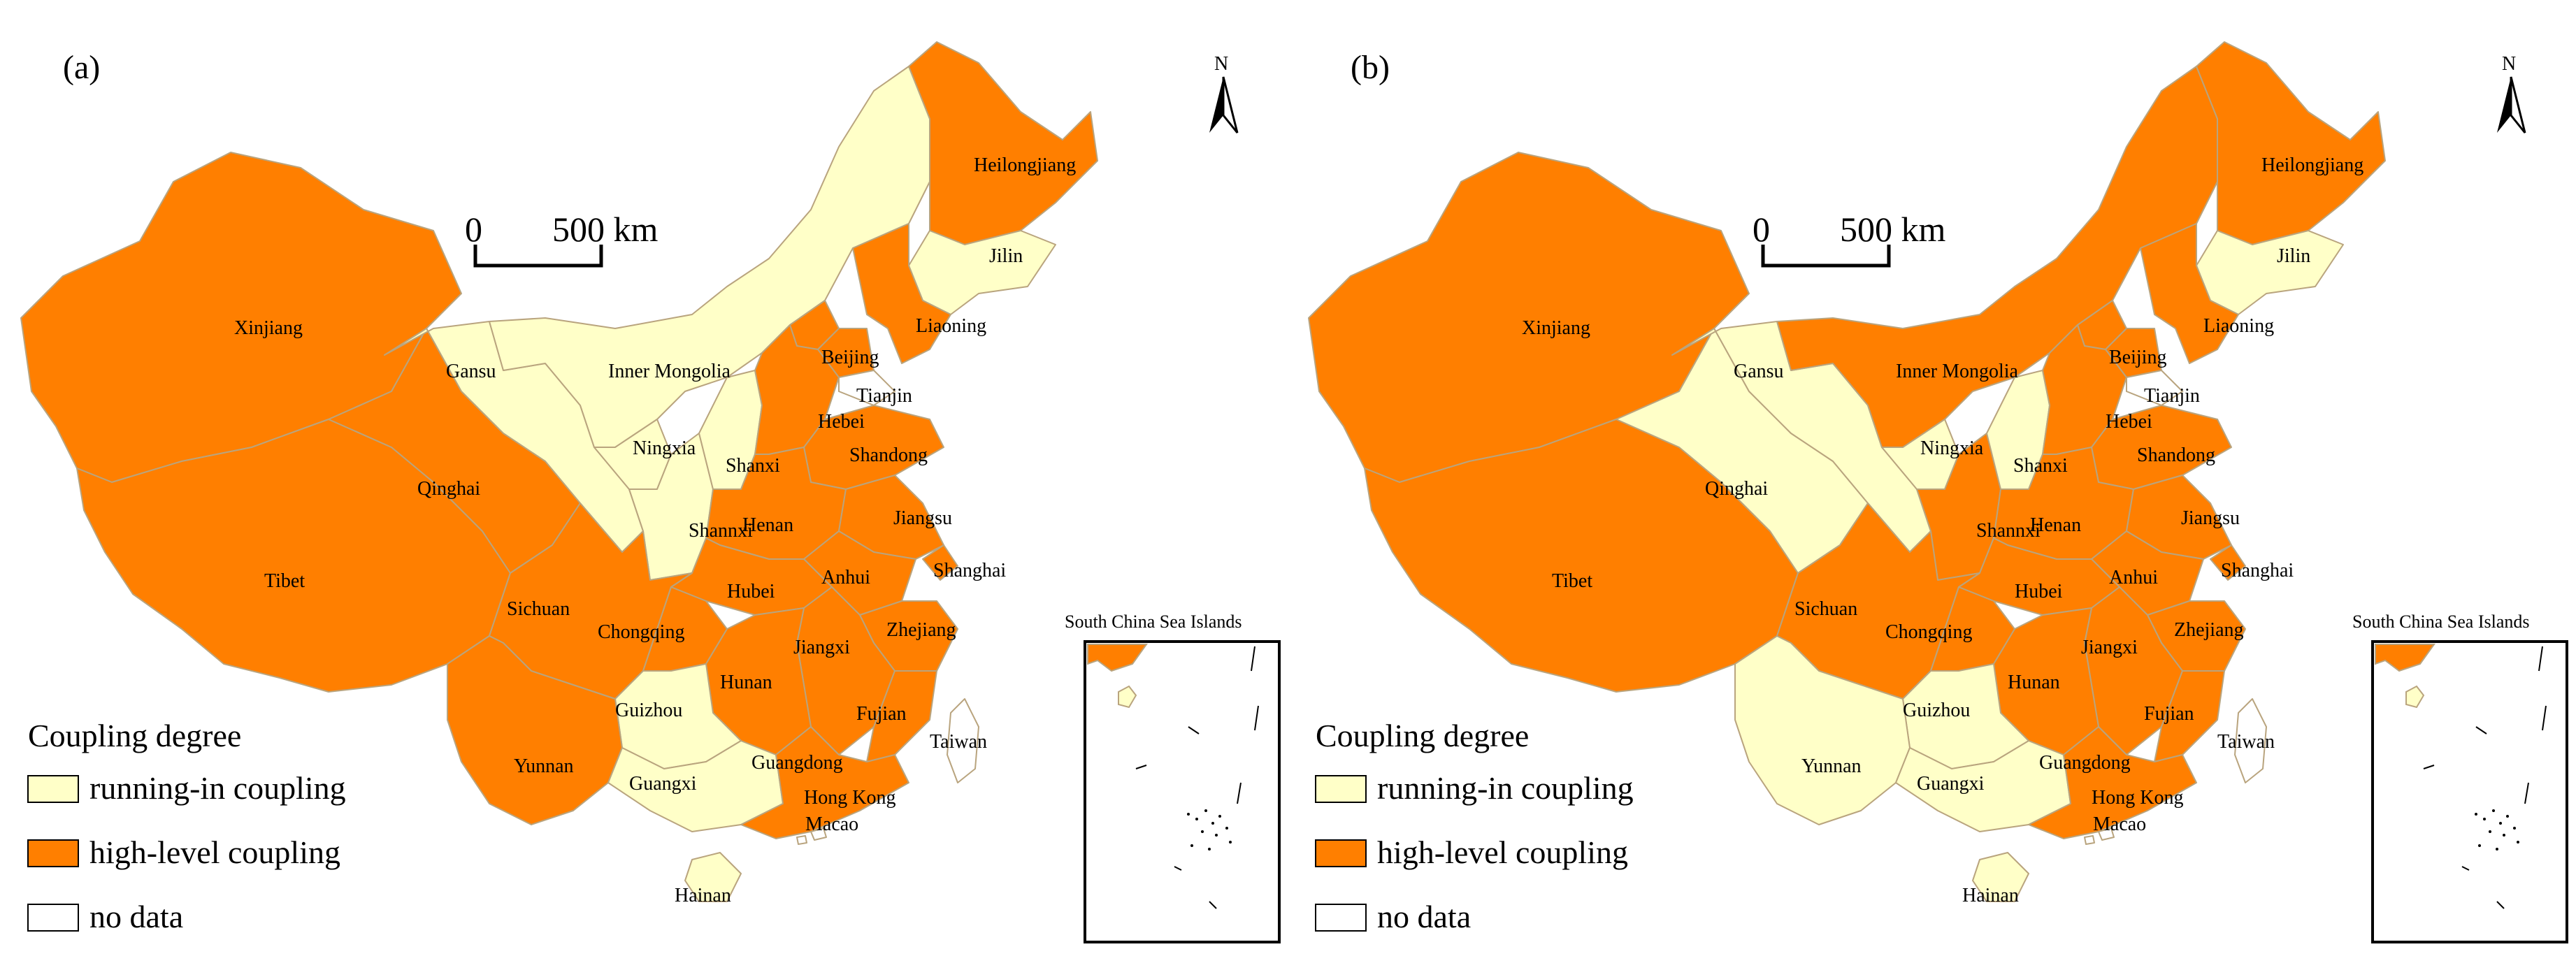  Describe the element at coordinates (1502, 852) in the screenshot. I see `legend-label-high-level-coupling: high-level coupling` at that location.